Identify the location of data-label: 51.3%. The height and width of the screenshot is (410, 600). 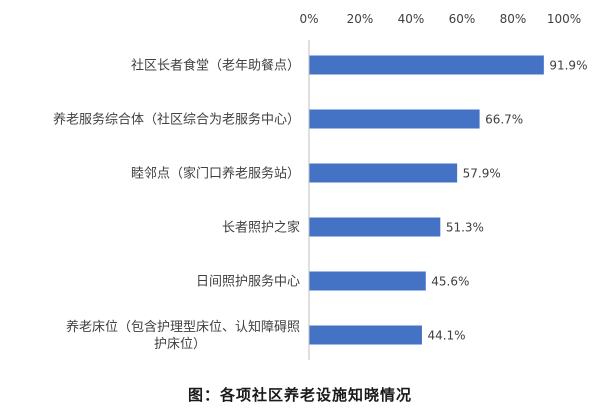
(465, 228).